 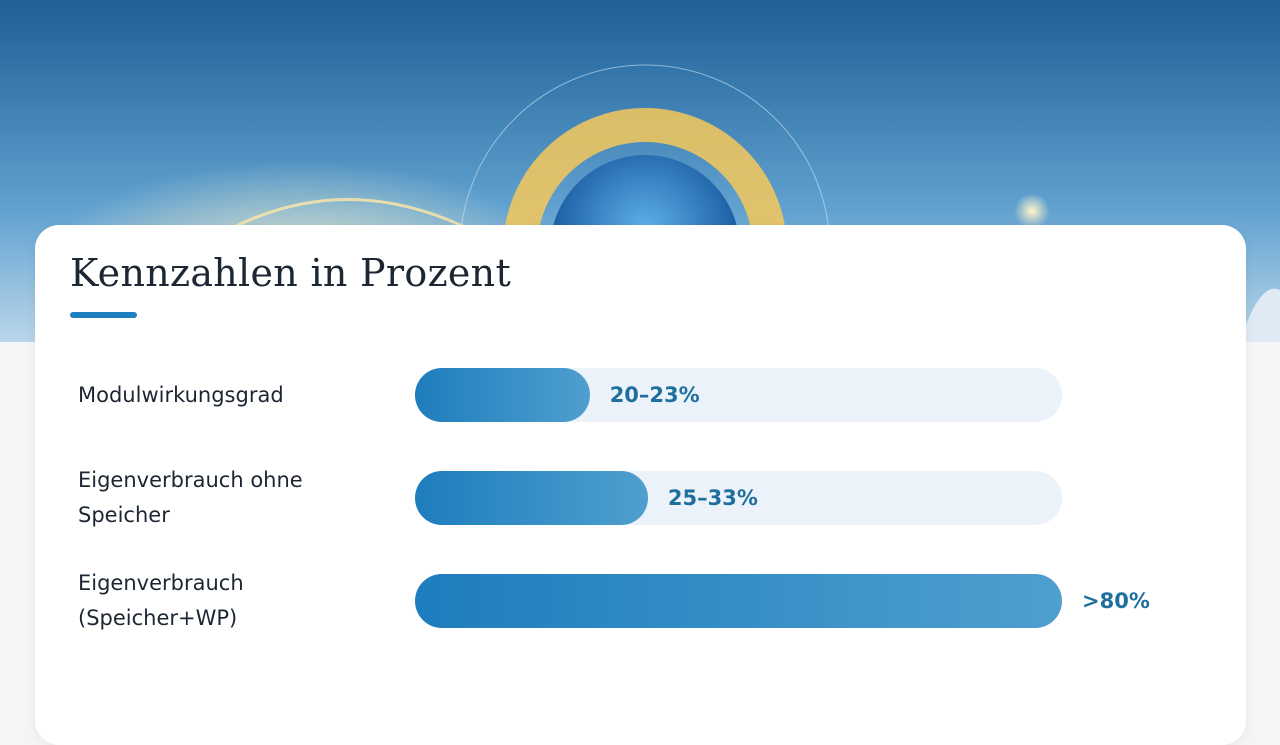 I want to click on row-label: Eigenverbrauch ohne Speicher, so click(x=190, y=497).